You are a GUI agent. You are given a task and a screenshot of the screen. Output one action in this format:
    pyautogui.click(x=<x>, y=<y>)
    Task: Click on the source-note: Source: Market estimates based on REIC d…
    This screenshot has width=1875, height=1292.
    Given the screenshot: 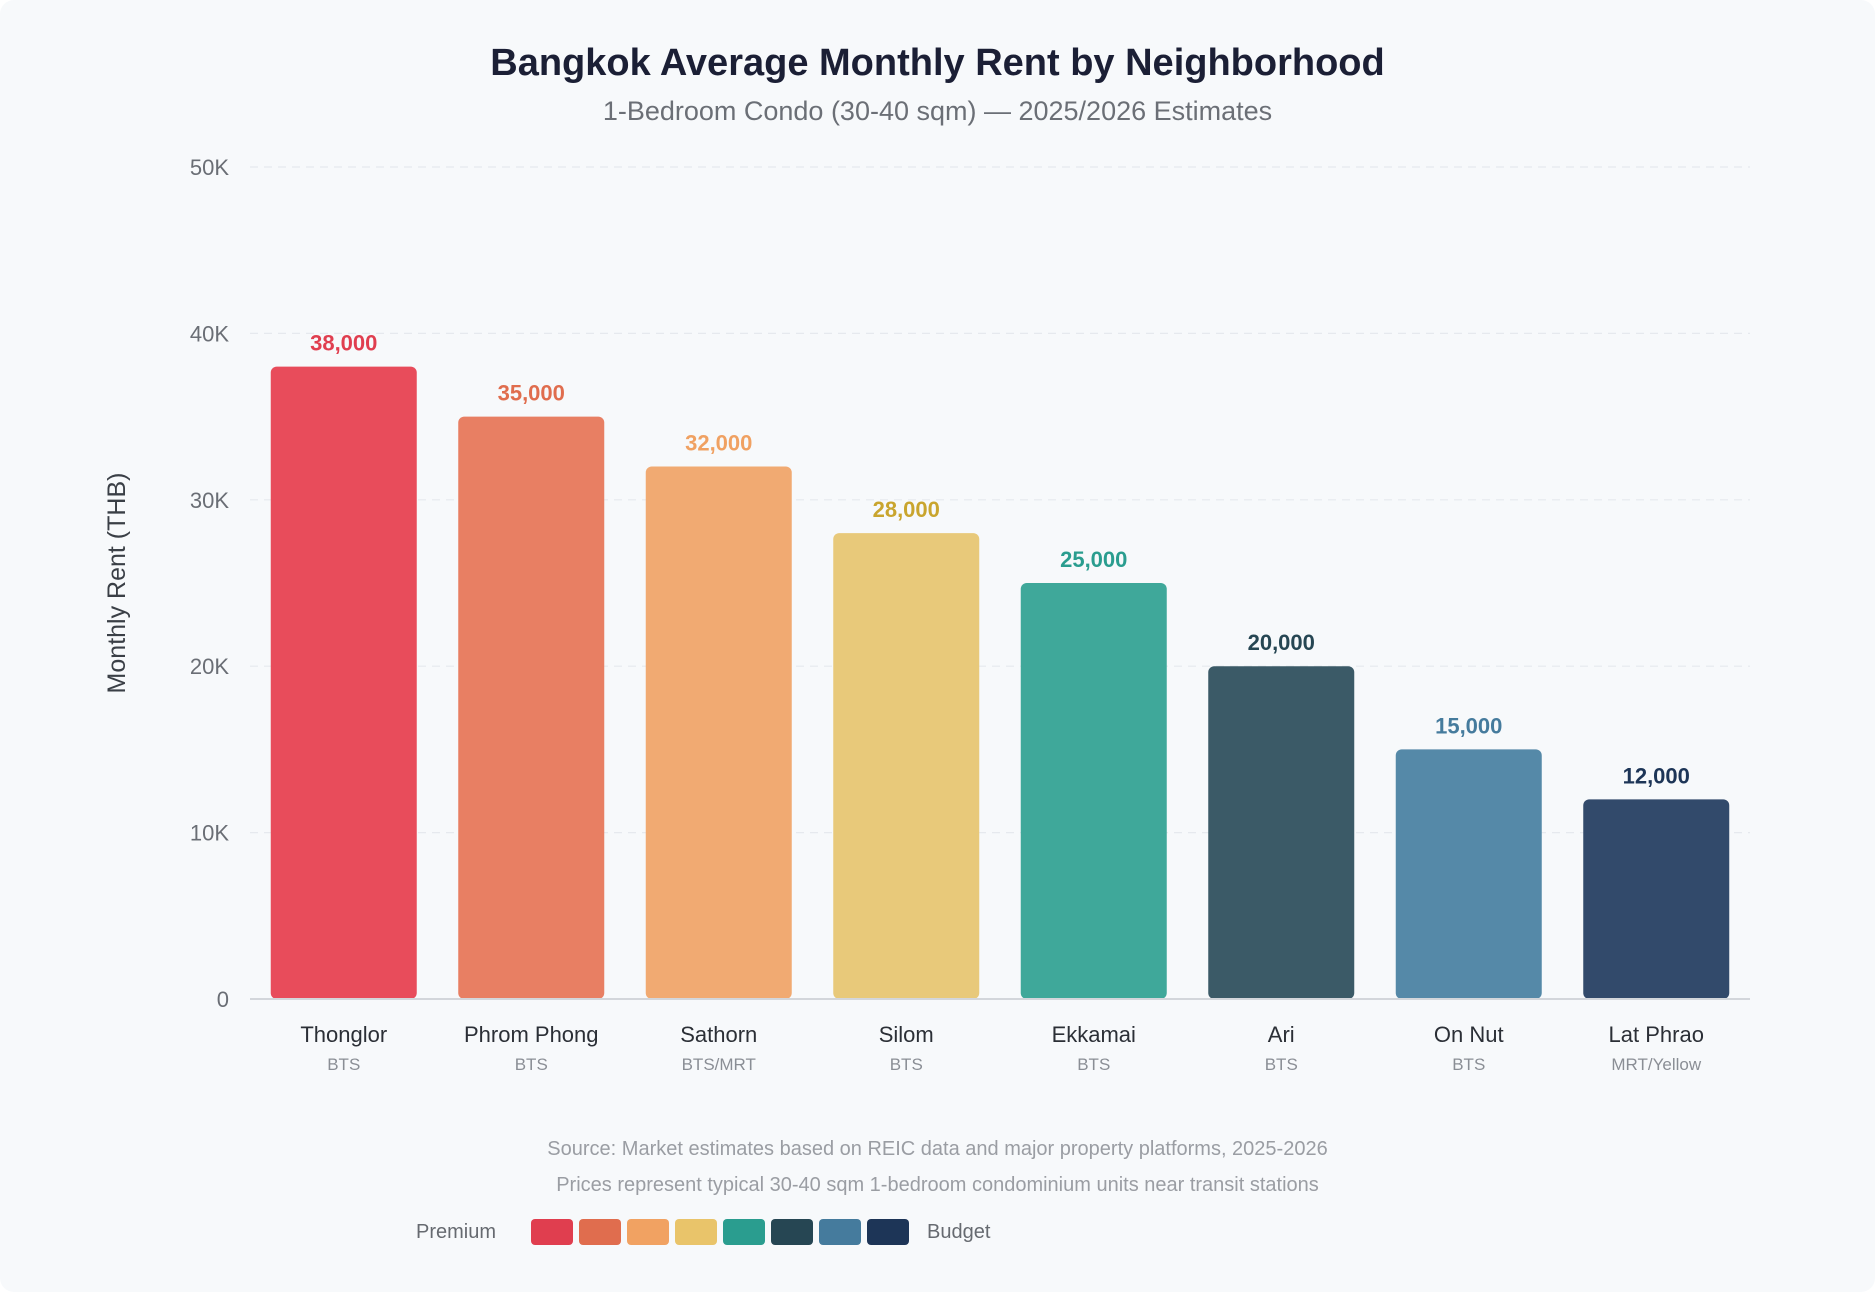 What is the action you would take?
    pyautogui.click(x=937, y=1149)
    